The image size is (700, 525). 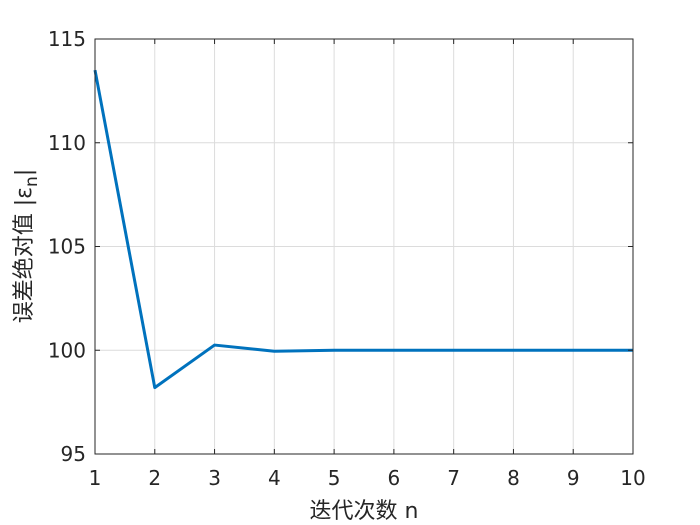 I want to click on y-tick-label: 100, so click(x=67, y=350).